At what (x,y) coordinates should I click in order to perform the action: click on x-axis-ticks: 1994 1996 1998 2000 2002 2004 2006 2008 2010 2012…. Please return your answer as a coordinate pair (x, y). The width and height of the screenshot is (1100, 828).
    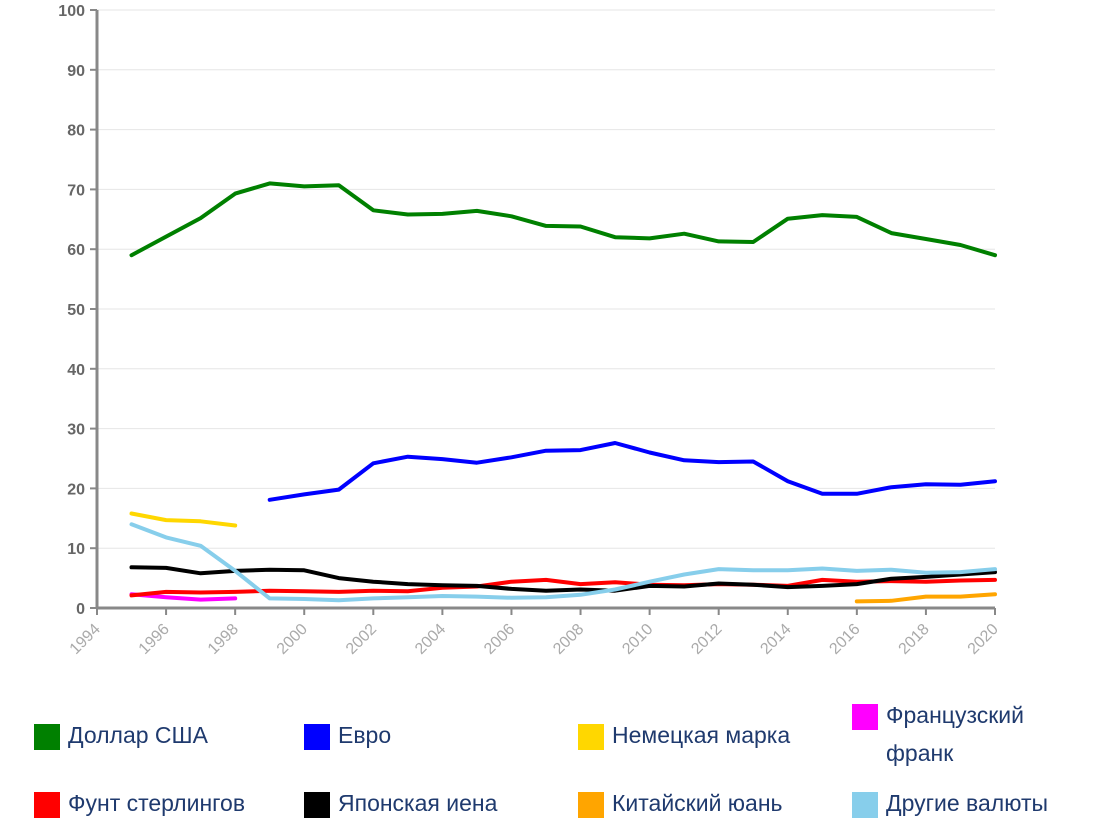
    Looking at the image, I should click on (534, 639).